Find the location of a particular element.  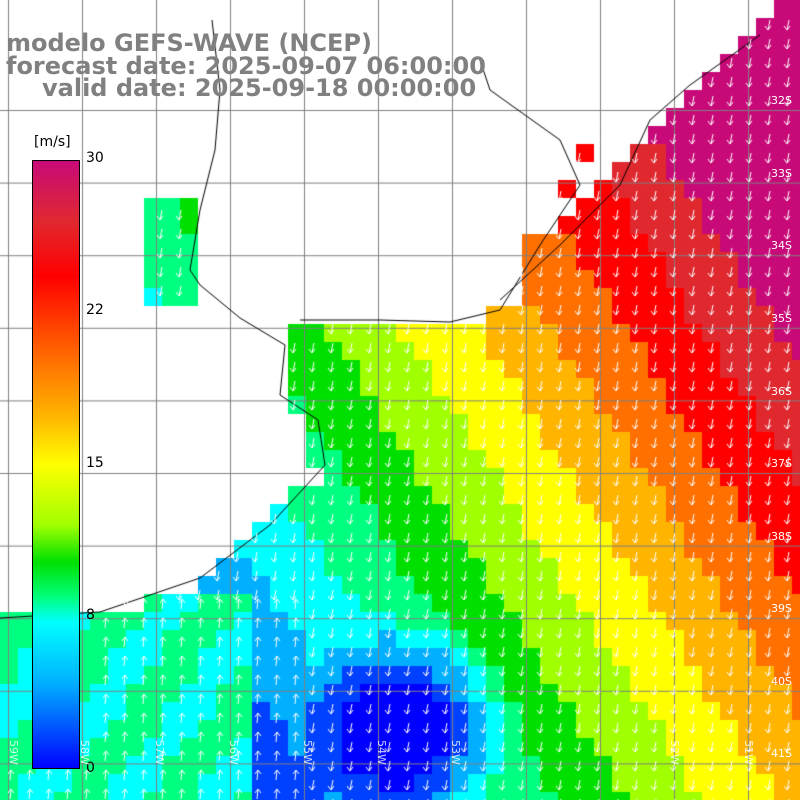

lon-label: 56W is located at coordinates (233, 752).